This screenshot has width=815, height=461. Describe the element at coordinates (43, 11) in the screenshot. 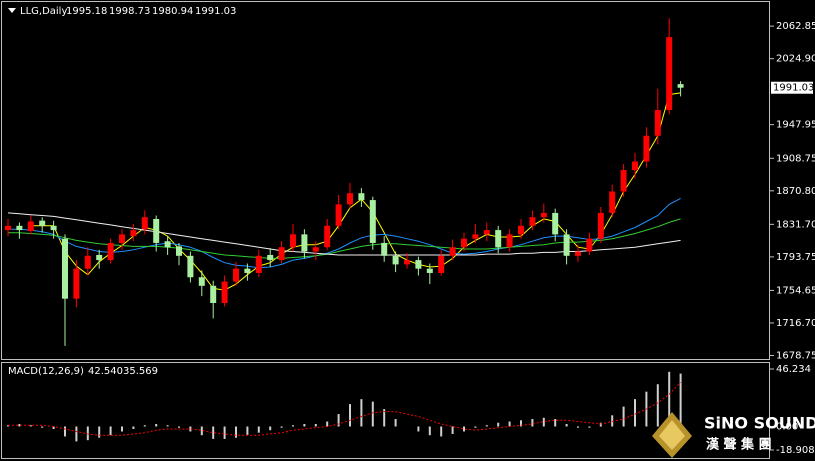

I see `symbol-label: LLG,Daily` at that location.